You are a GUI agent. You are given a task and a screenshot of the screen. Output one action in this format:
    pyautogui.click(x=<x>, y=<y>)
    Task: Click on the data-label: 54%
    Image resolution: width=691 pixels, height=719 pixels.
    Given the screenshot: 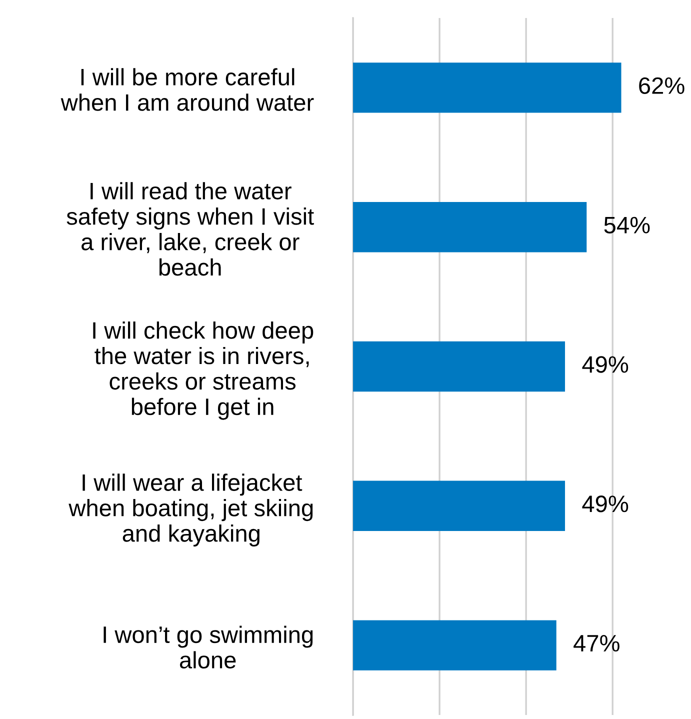 What is the action you would take?
    pyautogui.click(x=627, y=225)
    